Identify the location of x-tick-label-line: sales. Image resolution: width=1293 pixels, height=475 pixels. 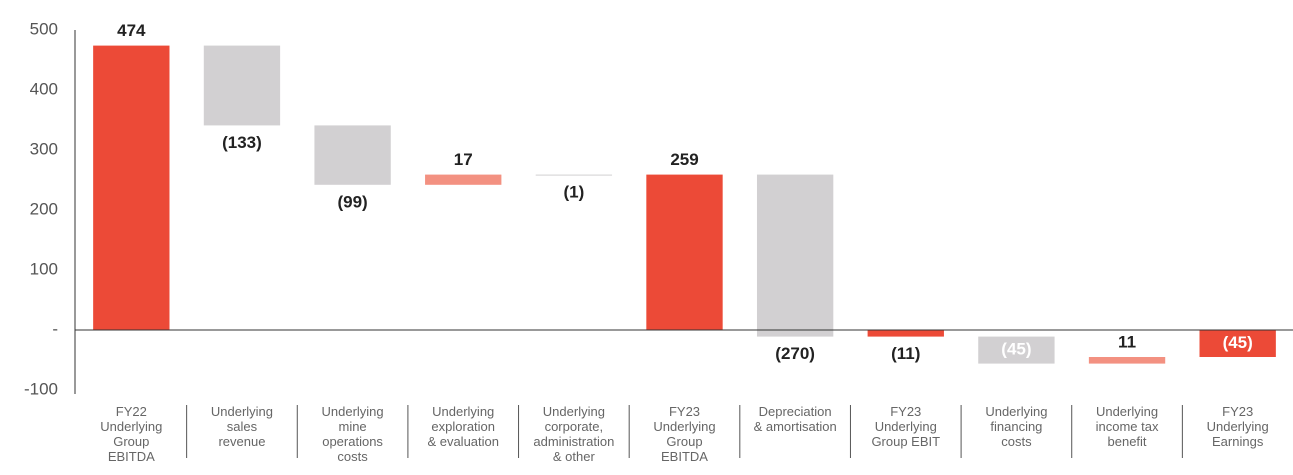
(242, 426).